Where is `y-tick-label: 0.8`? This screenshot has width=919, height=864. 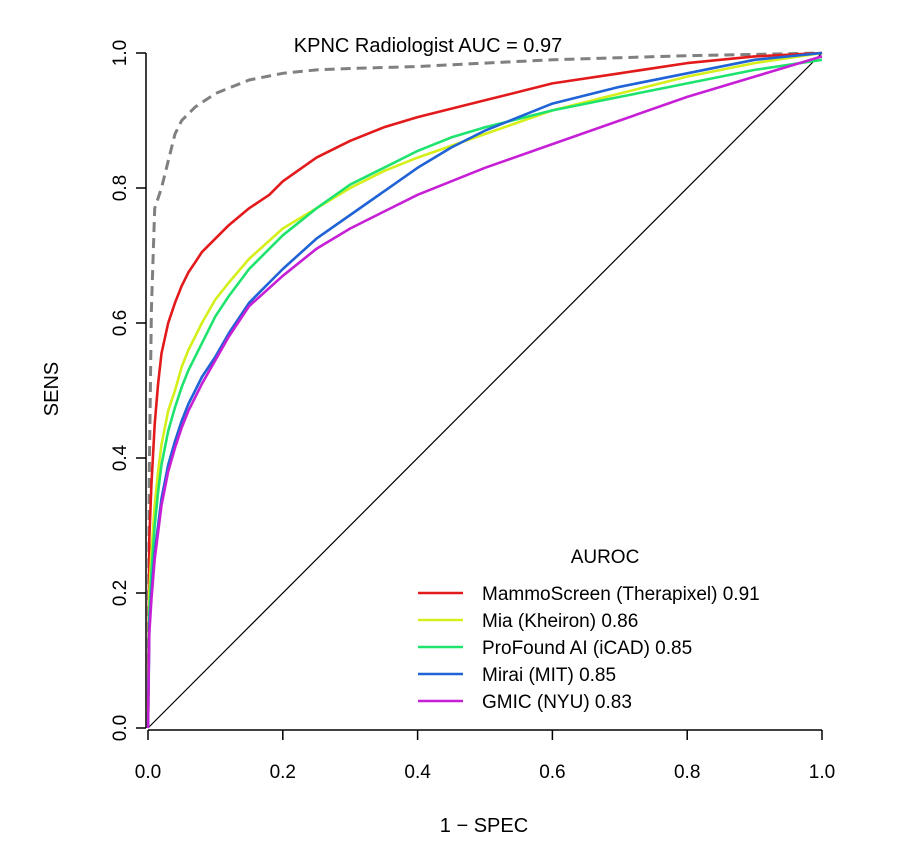 y-tick-label: 0.8 is located at coordinates (120, 188).